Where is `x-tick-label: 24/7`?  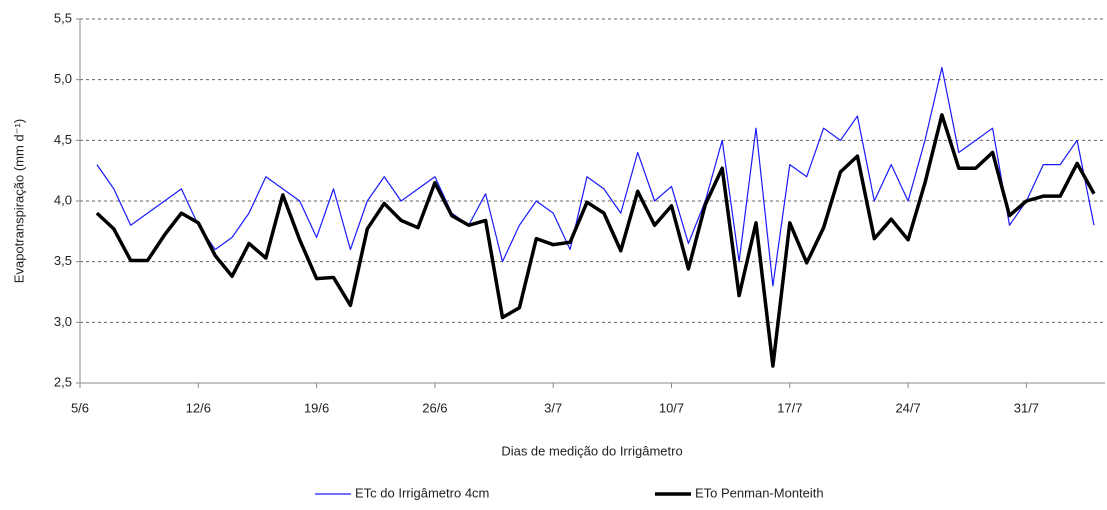 x-tick-label: 24/7 is located at coordinates (907, 407).